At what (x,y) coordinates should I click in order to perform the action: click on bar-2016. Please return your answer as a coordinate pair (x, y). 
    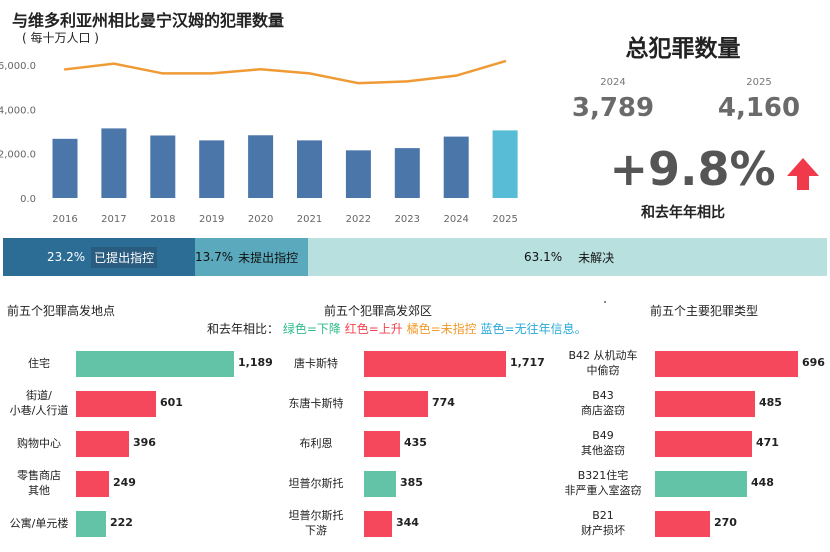
    Looking at the image, I should click on (65, 168).